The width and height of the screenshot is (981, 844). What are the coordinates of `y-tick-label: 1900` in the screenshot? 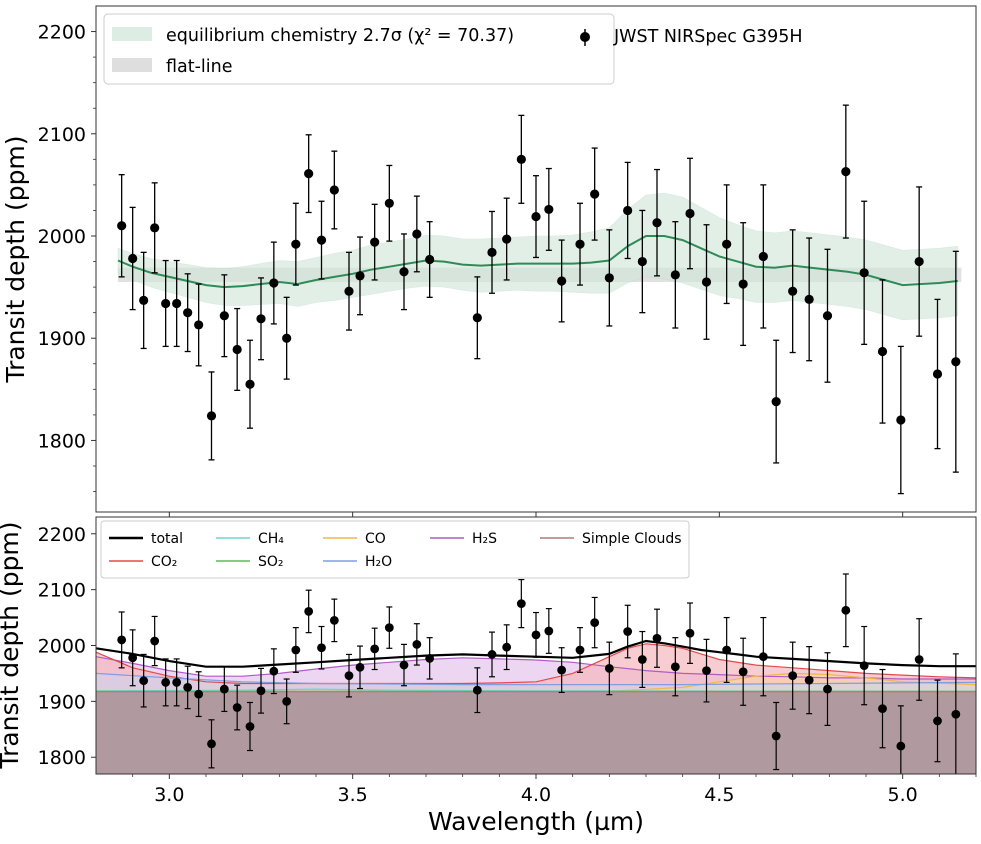 It's located at (62, 339).